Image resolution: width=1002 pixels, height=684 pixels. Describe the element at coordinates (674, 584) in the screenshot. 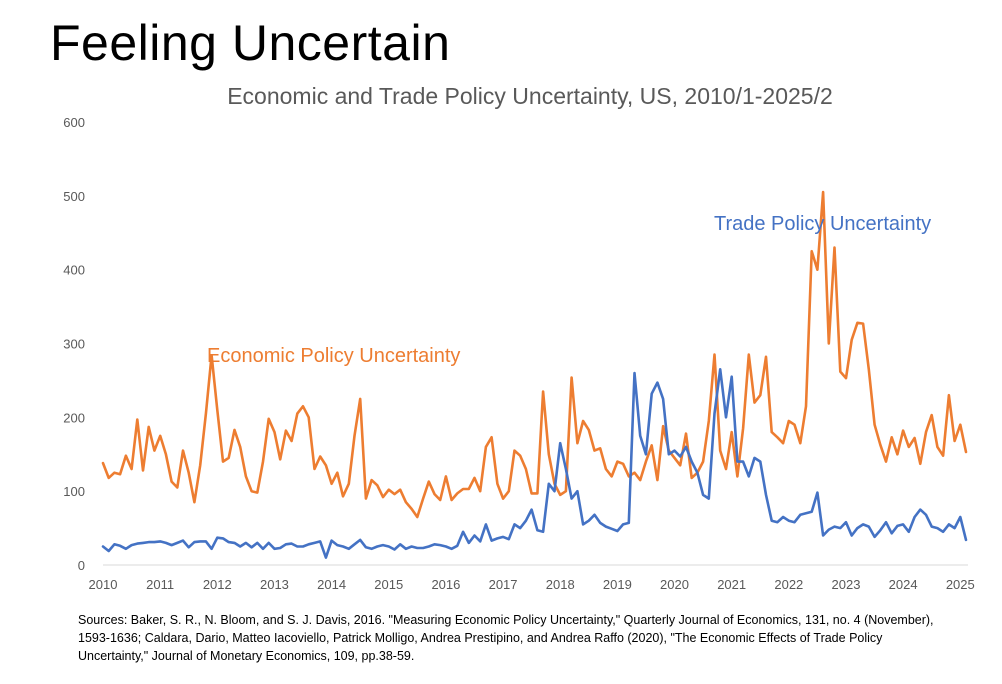

I see `x-tick-label: 2020` at that location.